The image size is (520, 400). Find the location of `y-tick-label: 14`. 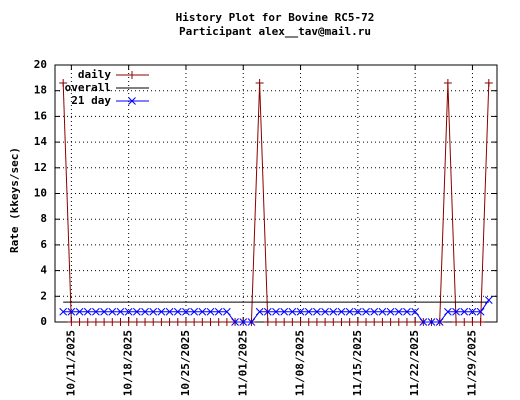

y-tick-label: 14 is located at coordinates (41, 141).